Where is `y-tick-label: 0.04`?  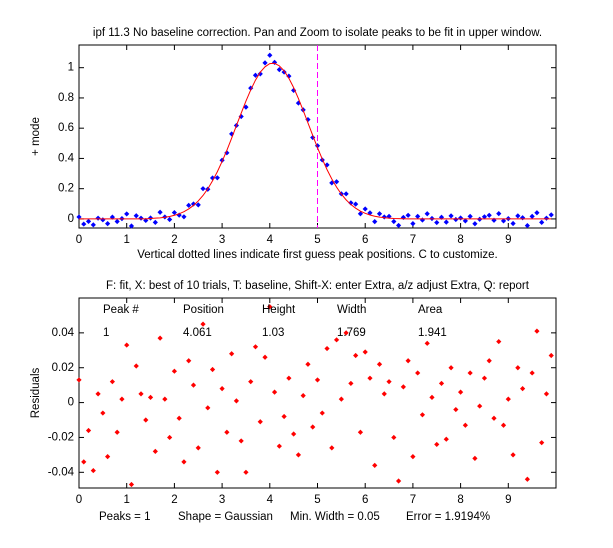 y-tick-label: 0.04 is located at coordinates (63, 333).